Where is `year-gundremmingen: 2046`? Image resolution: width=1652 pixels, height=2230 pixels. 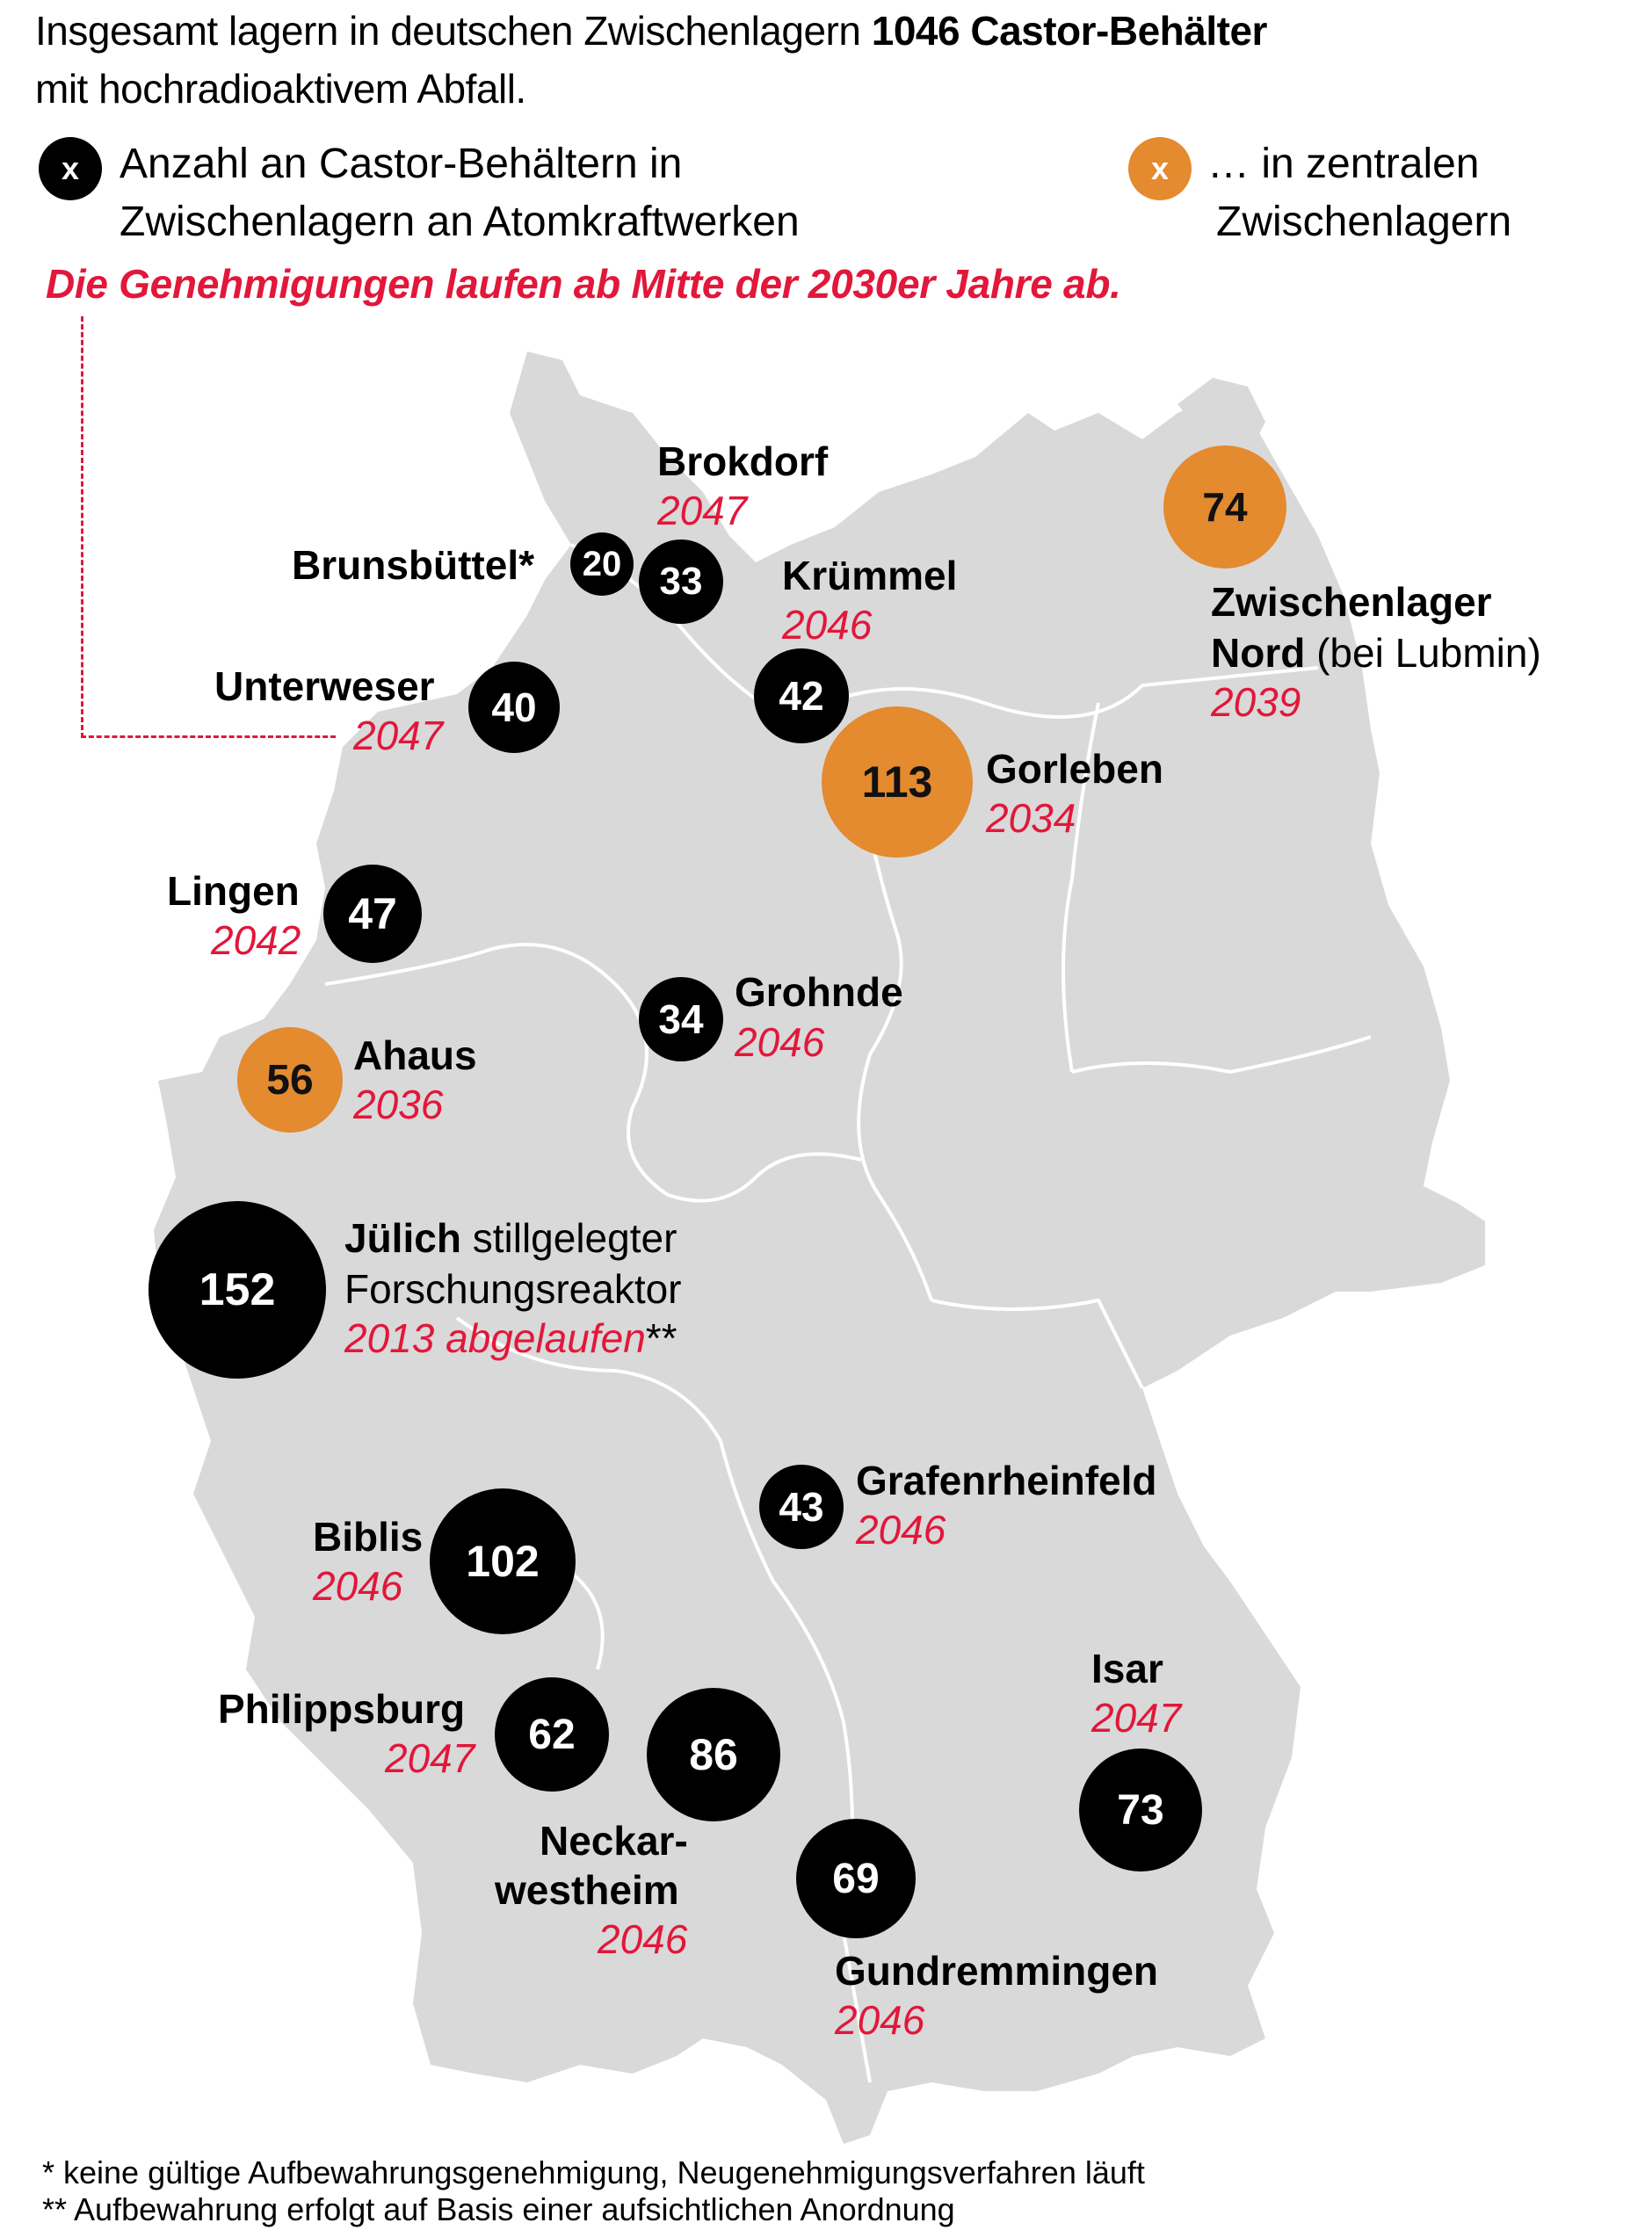
year-gundremmingen: 2046 is located at coordinates (880, 2020).